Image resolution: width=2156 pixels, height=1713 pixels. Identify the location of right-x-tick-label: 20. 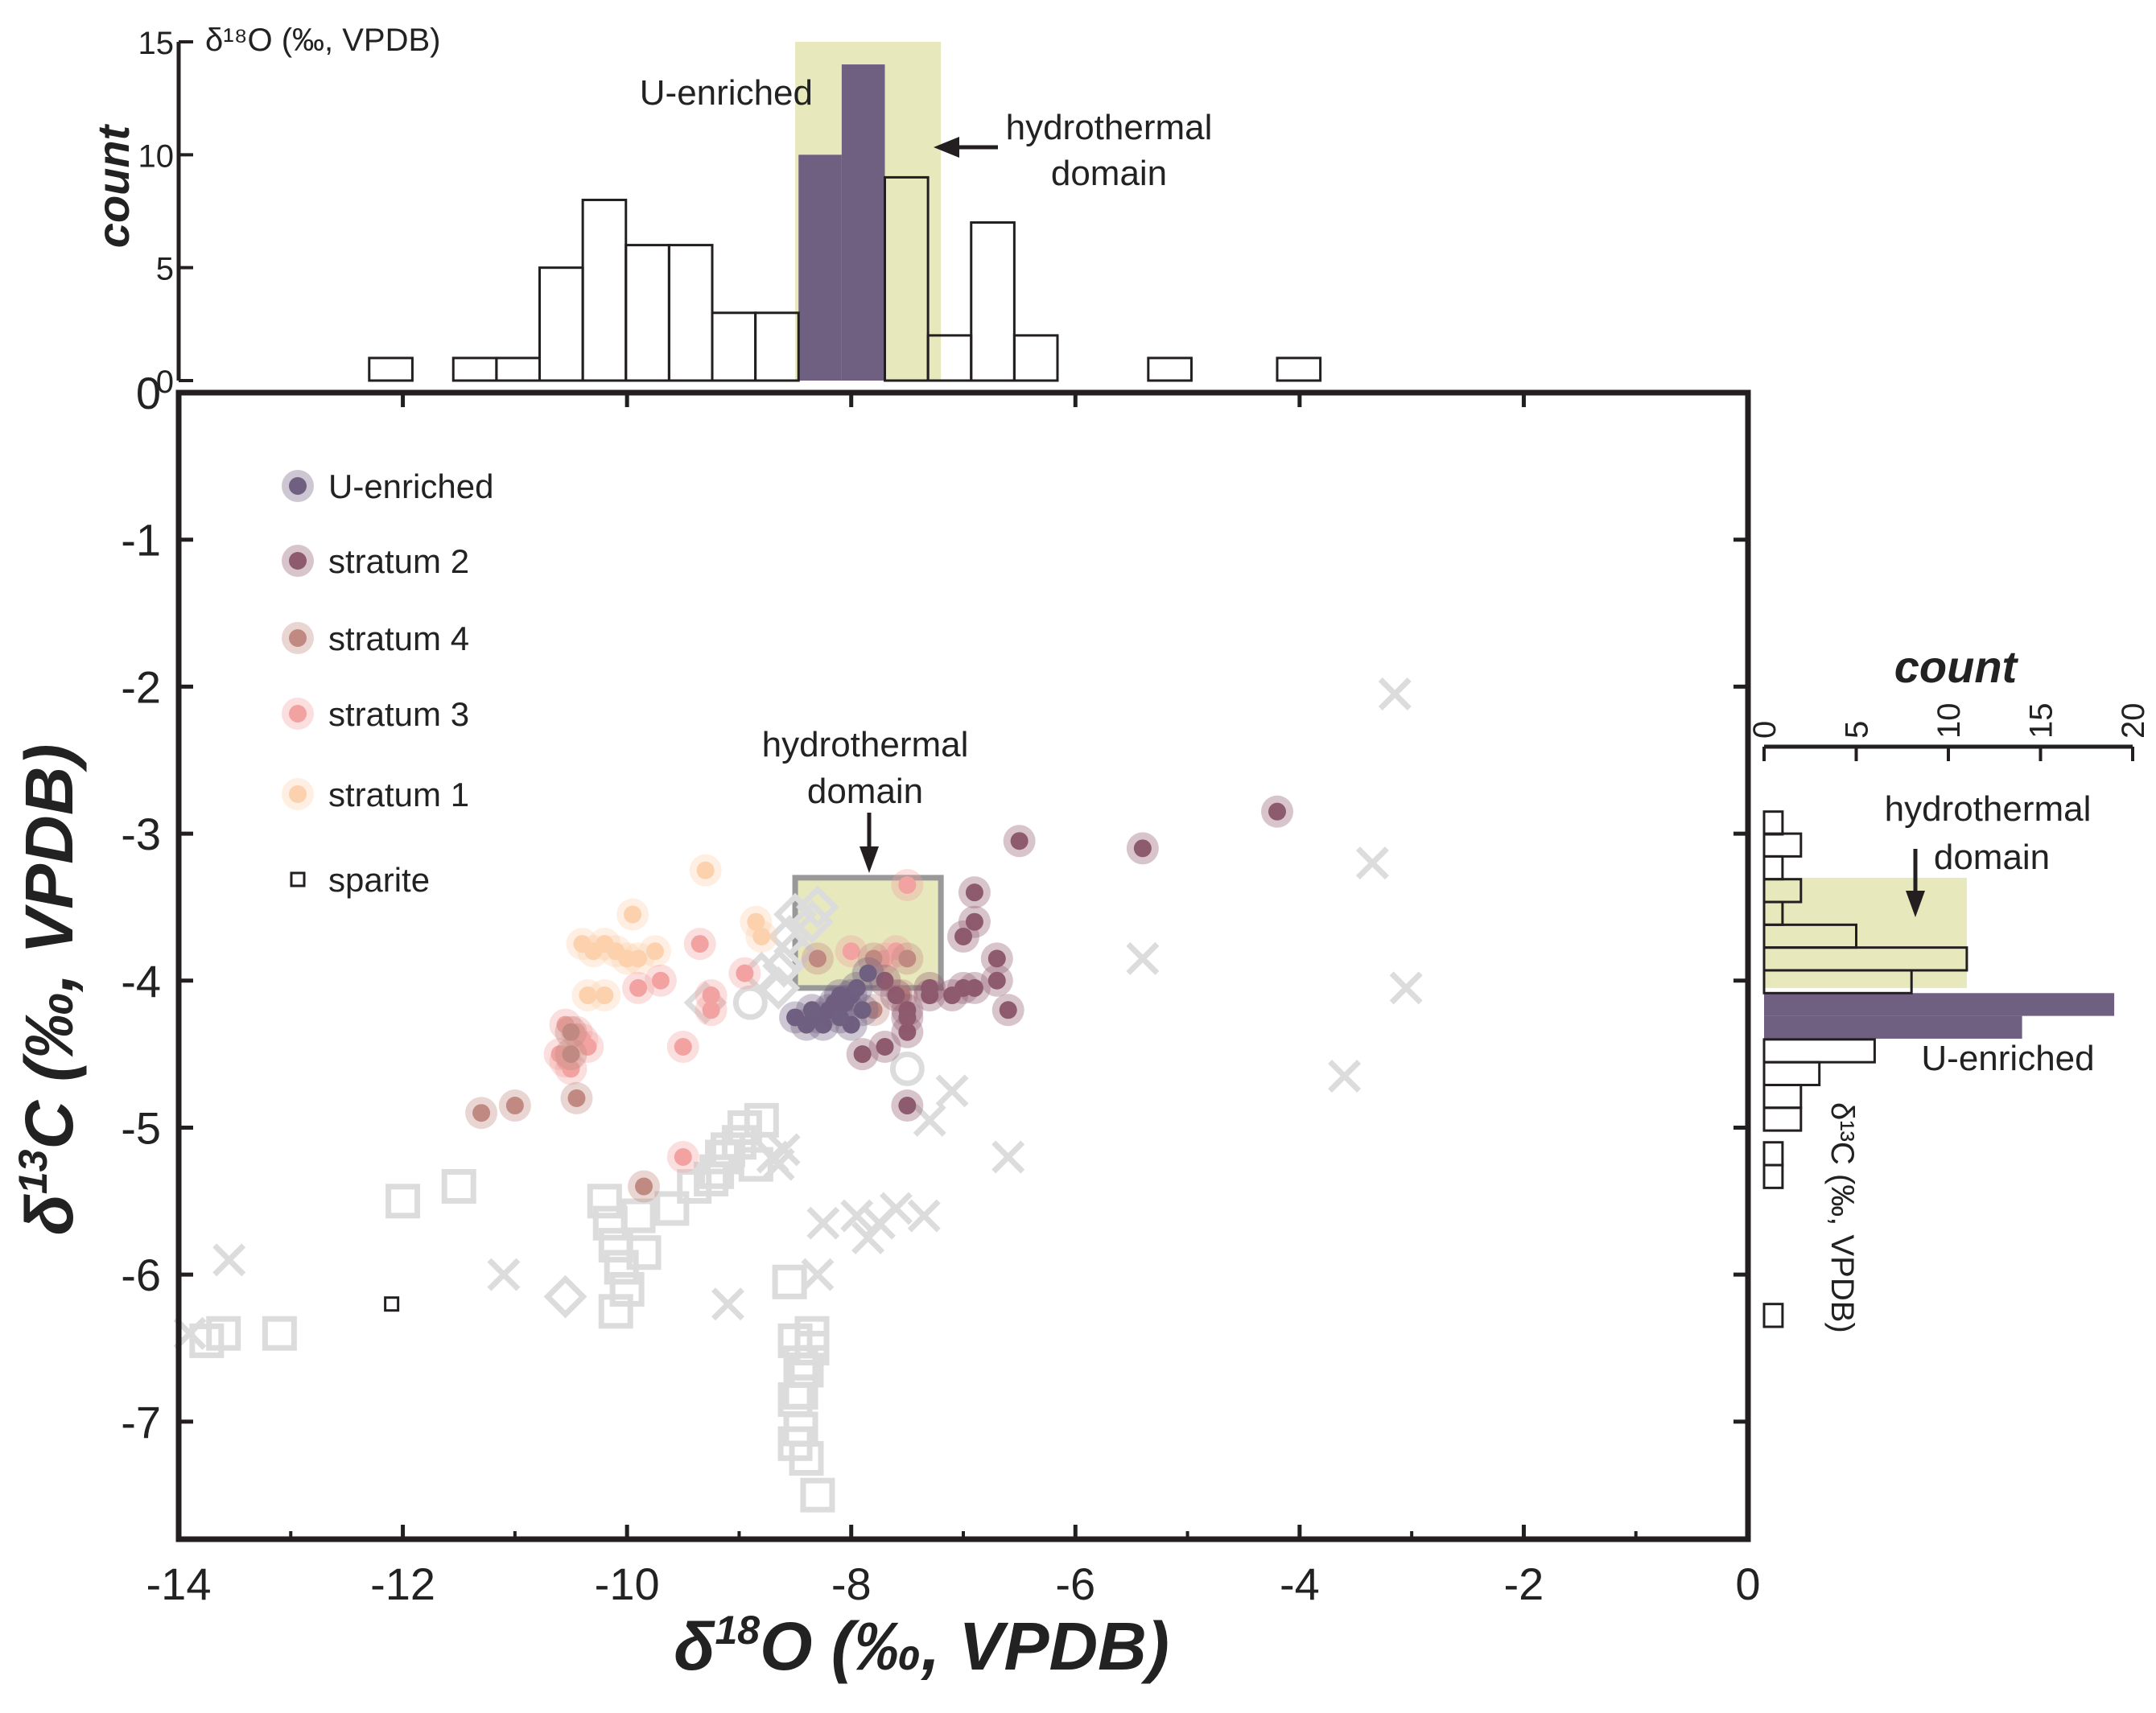
(2133, 721).